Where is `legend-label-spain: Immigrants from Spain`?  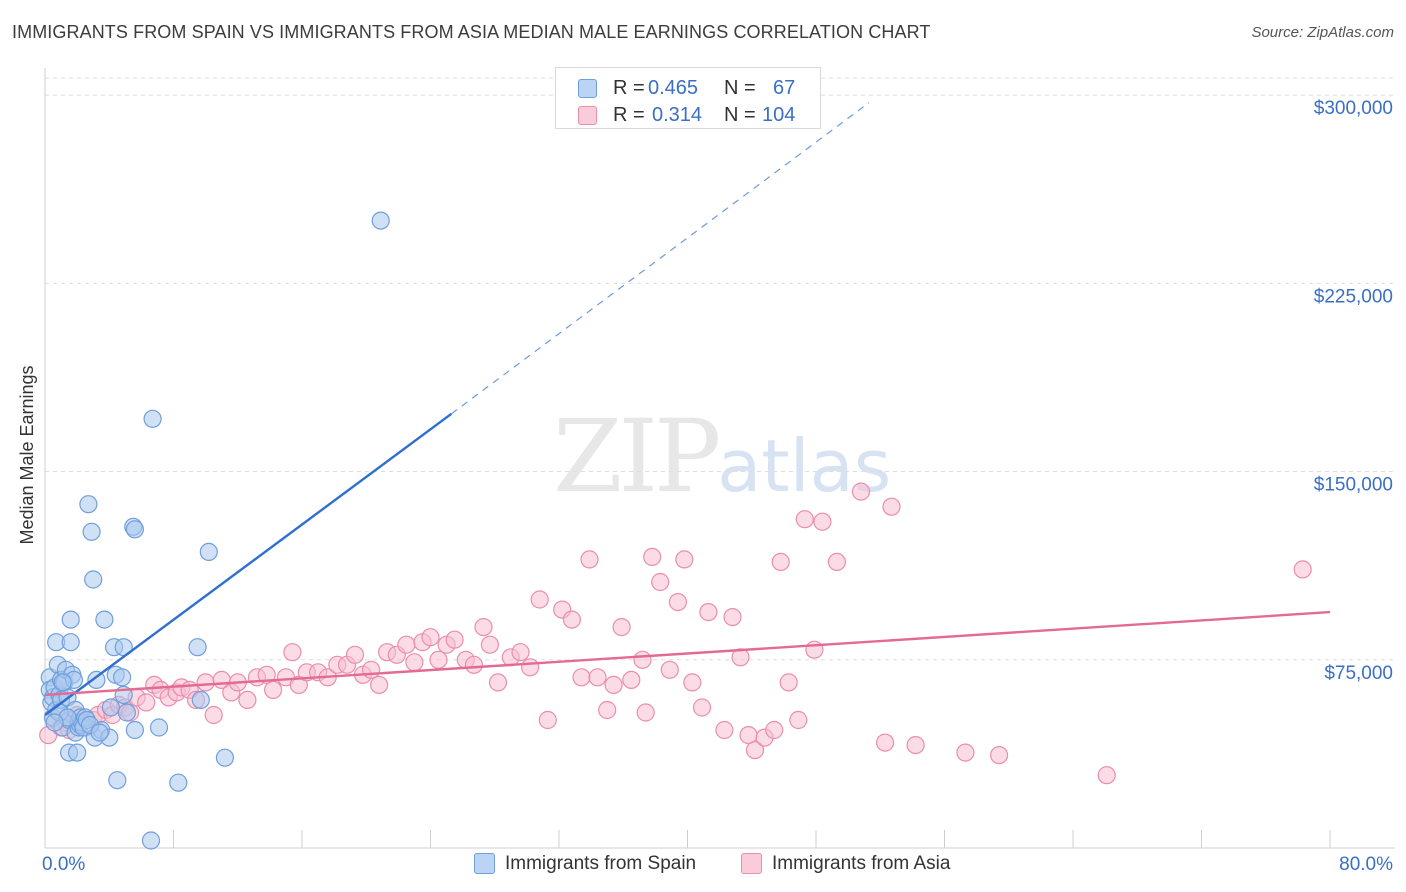
legend-label-spain: Immigrants from Spain is located at coordinates (601, 863).